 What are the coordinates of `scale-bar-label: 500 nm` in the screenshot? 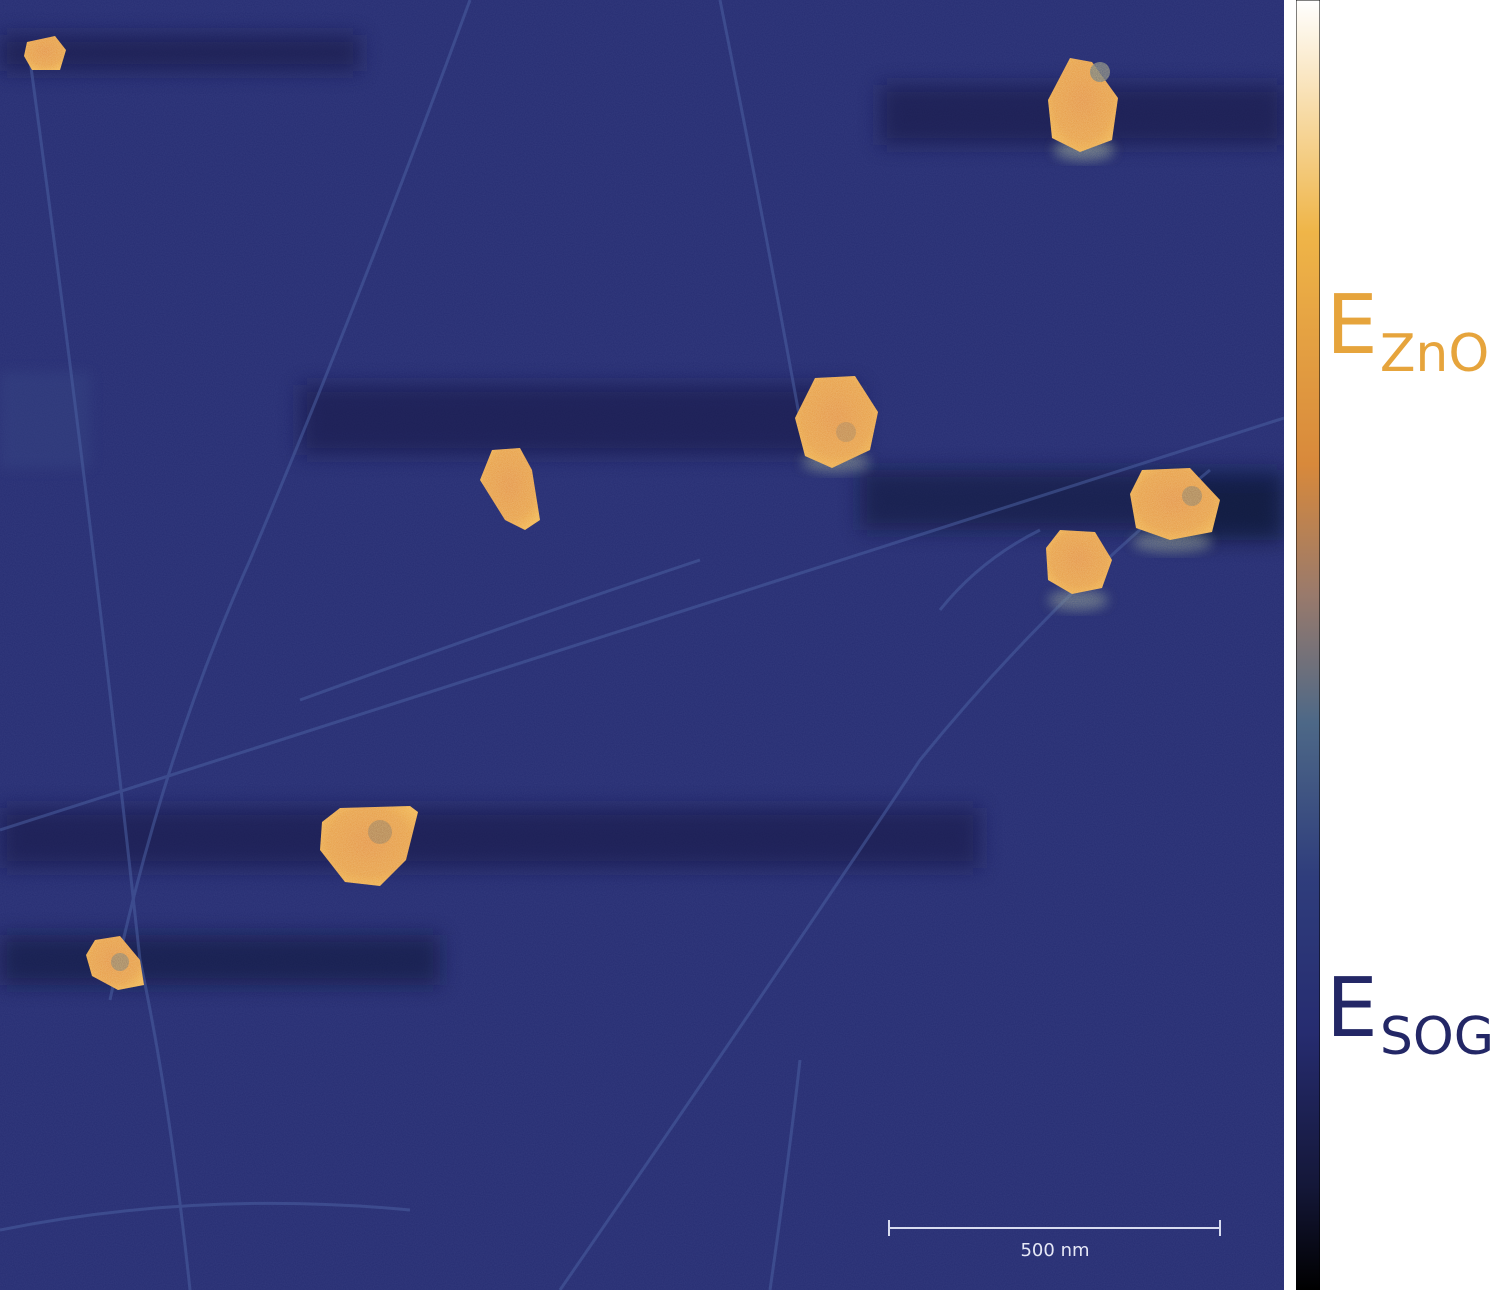 It's located at (1054, 1250).